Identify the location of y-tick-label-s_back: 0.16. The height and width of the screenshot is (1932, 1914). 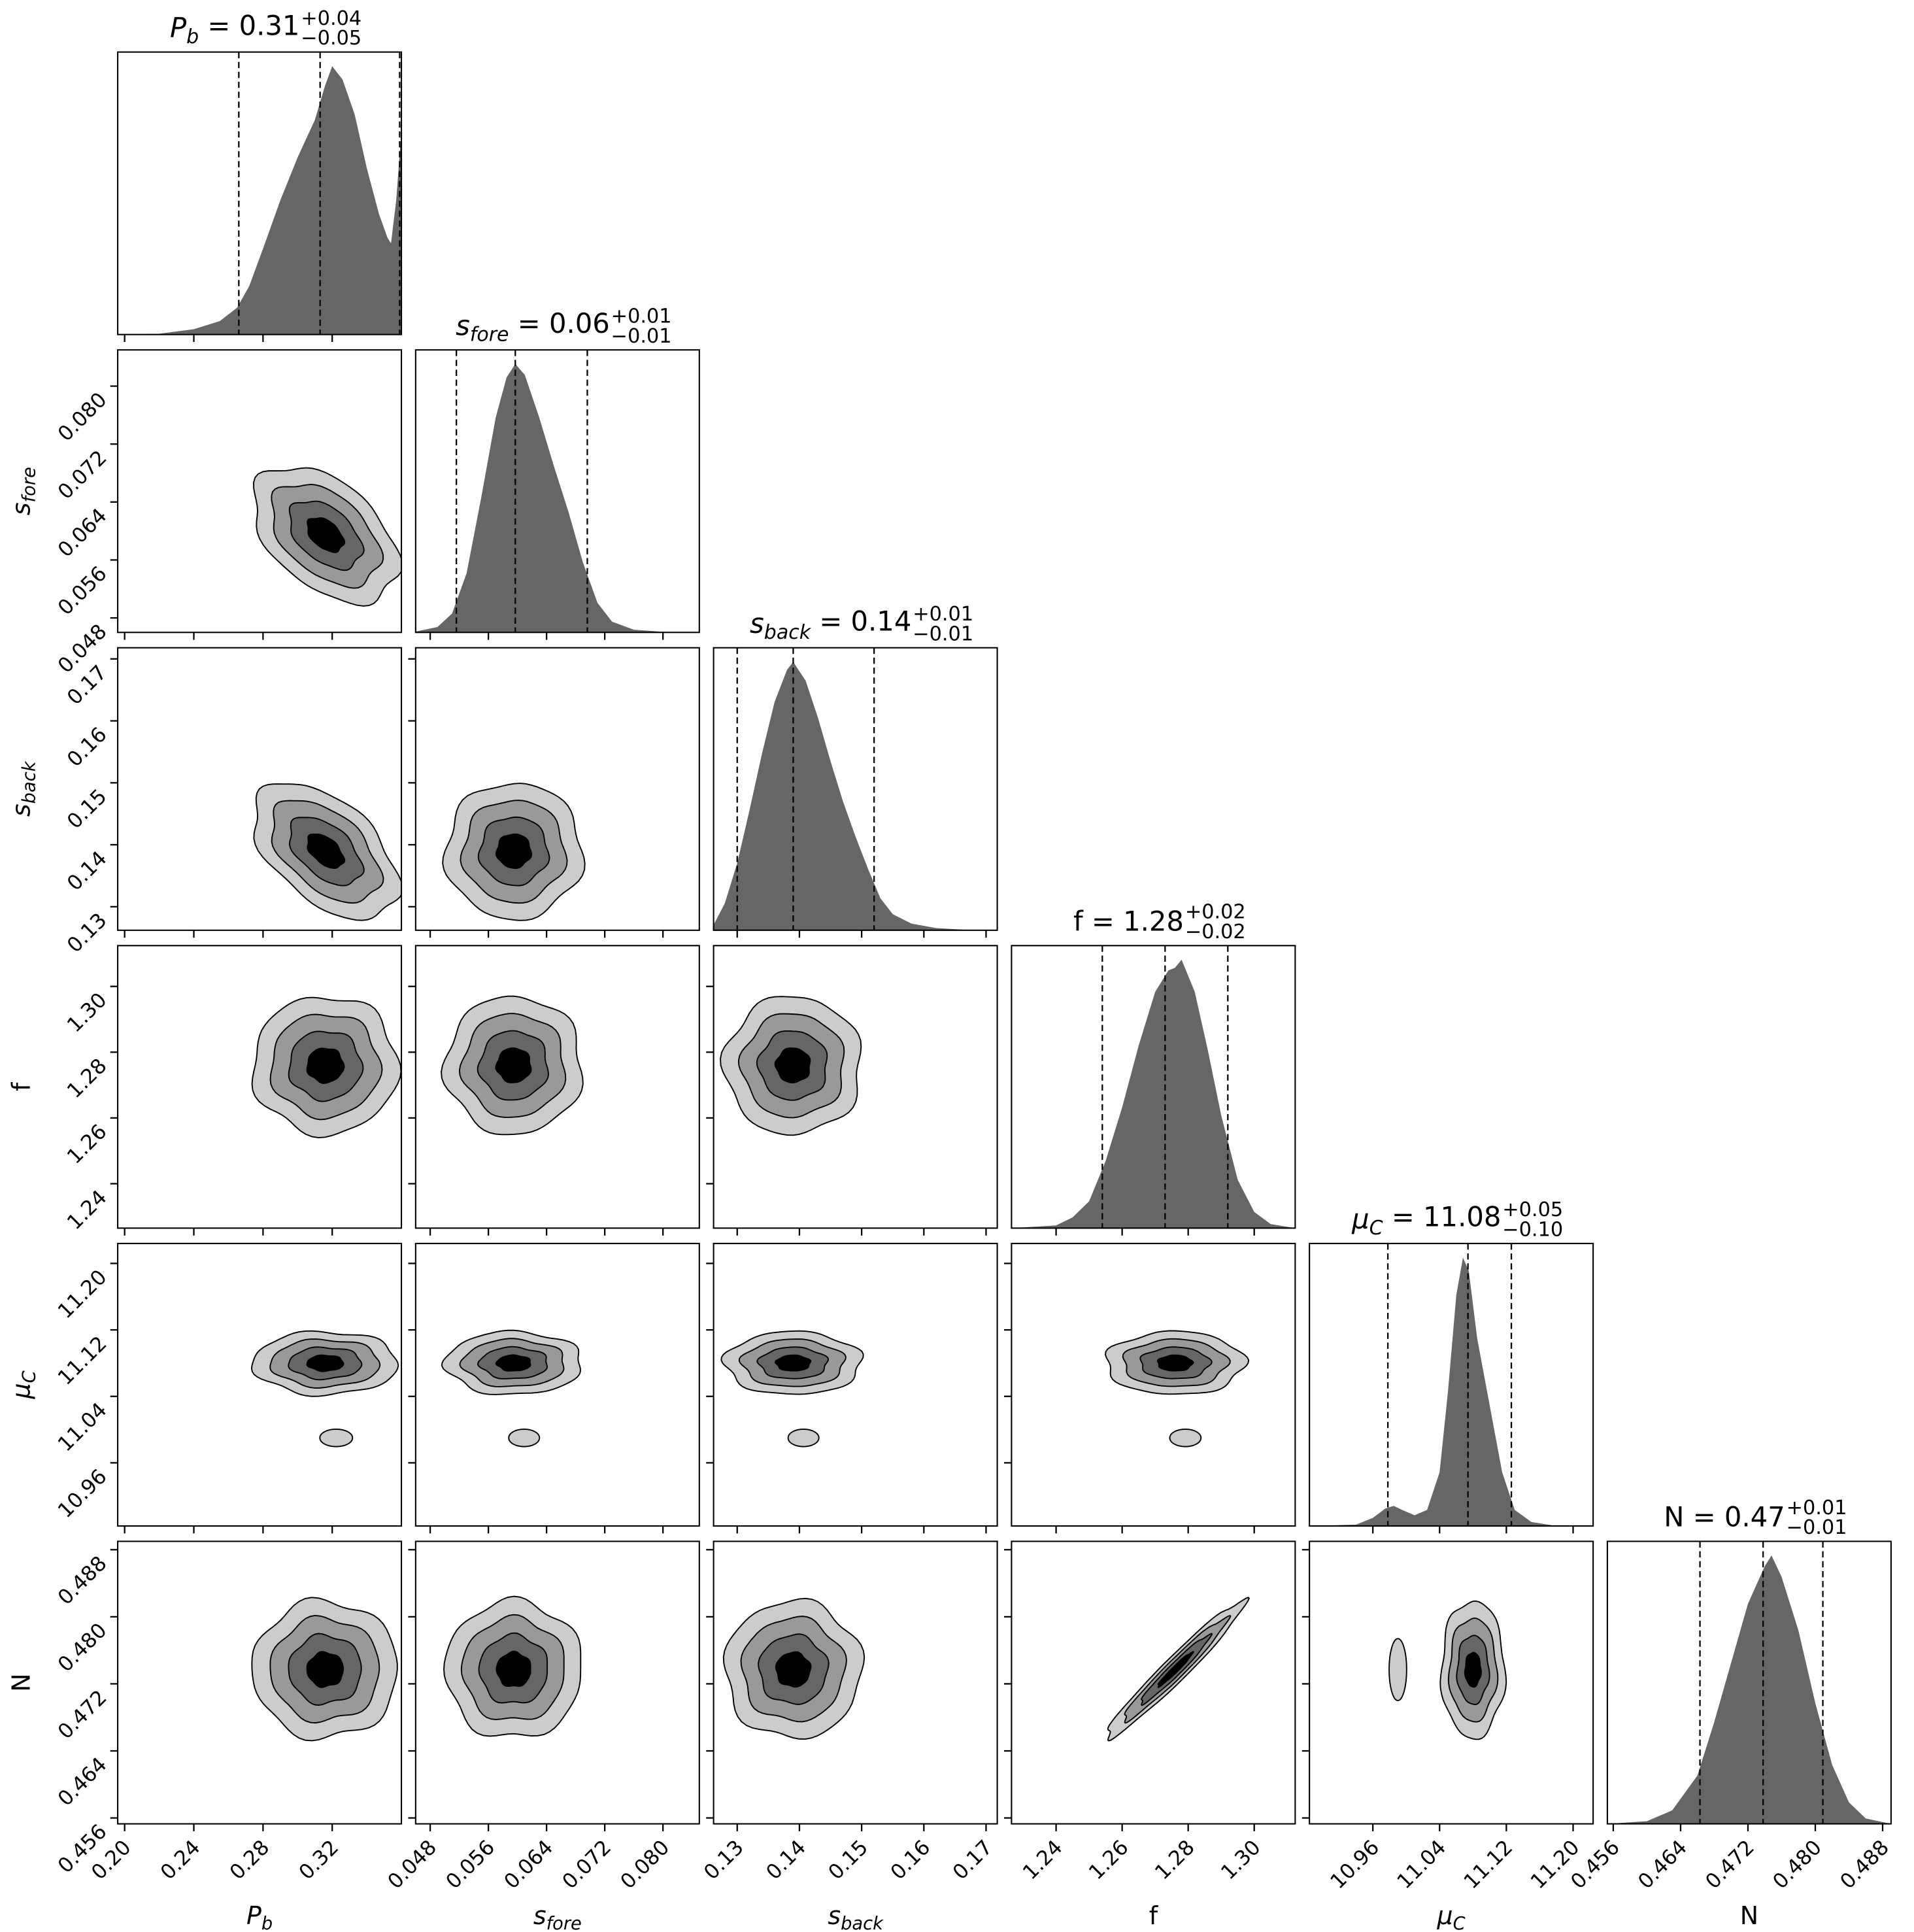
(87, 747).